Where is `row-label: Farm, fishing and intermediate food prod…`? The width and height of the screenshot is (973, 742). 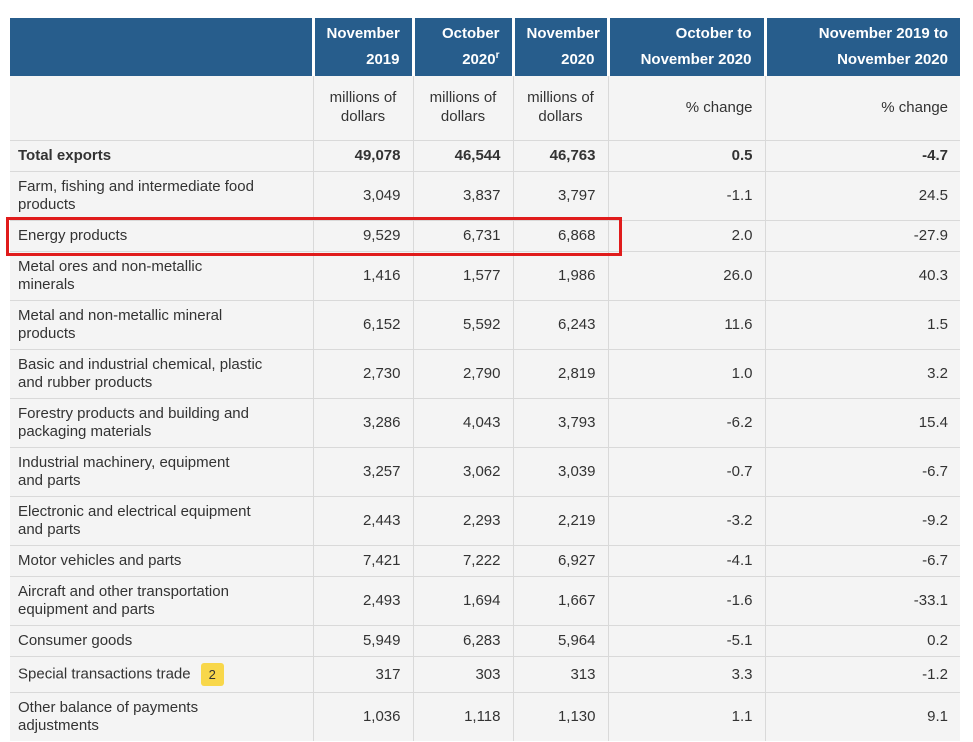 row-label: Farm, fishing and intermediate food prod… is located at coordinates (161, 196).